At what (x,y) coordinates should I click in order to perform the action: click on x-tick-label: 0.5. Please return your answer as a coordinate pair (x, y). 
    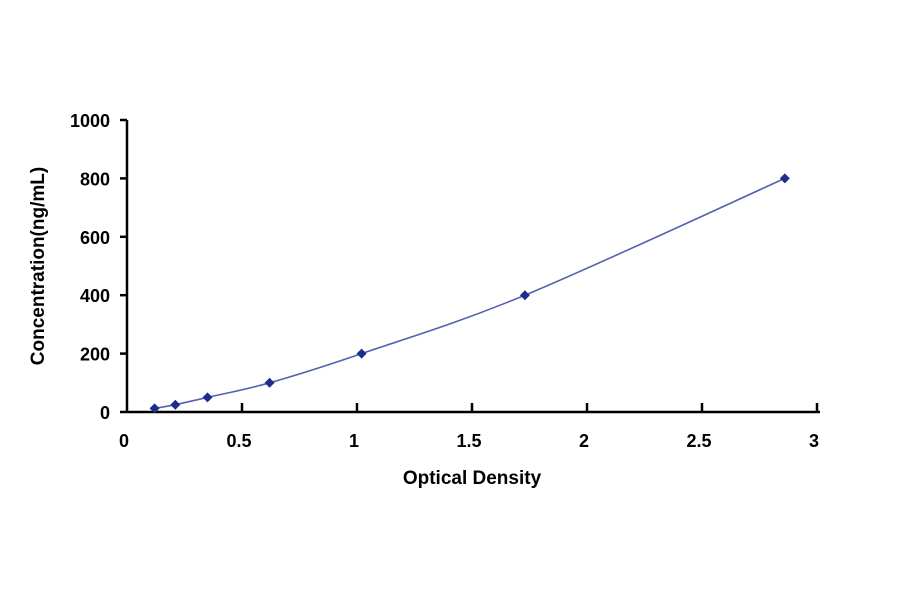
    Looking at the image, I should click on (238, 441).